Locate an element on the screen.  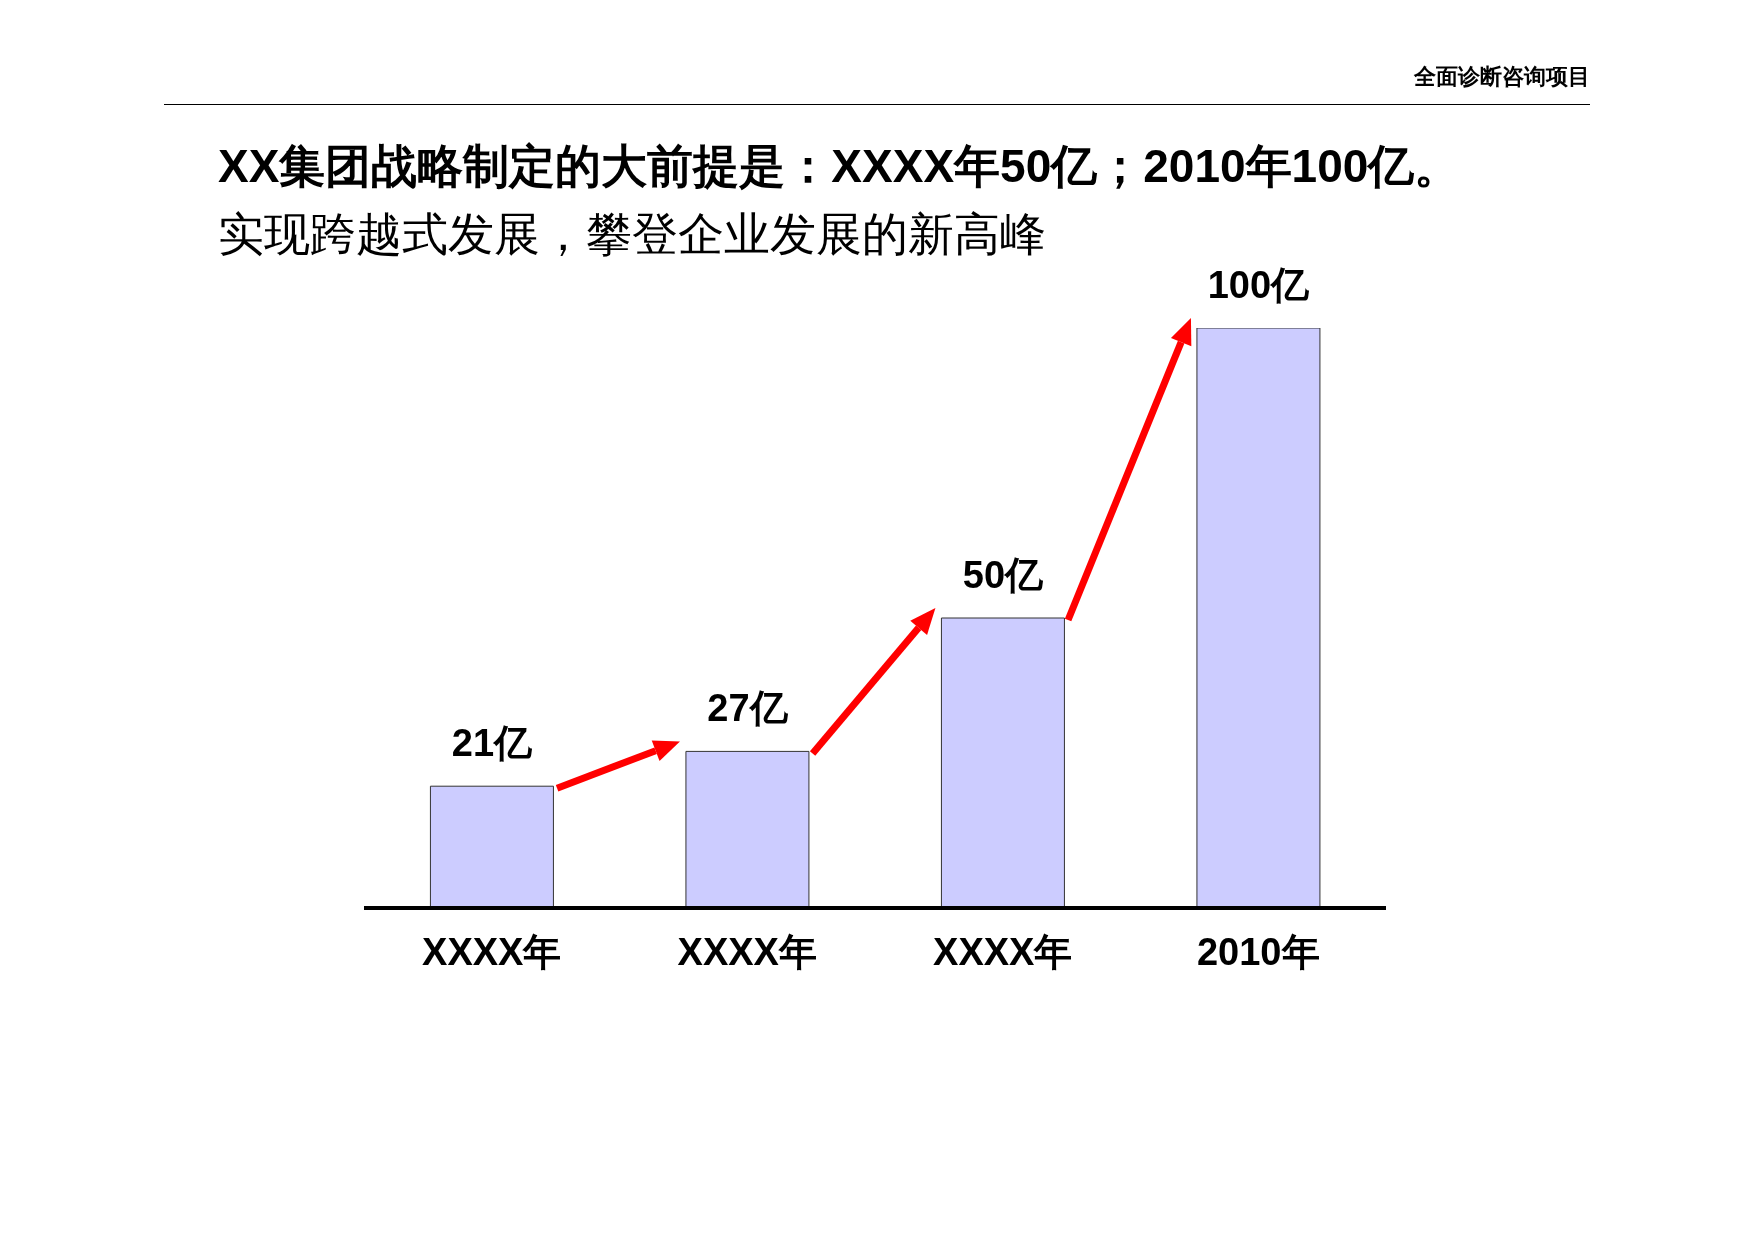
data-label: 50亿 is located at coordinates (1003, 575).